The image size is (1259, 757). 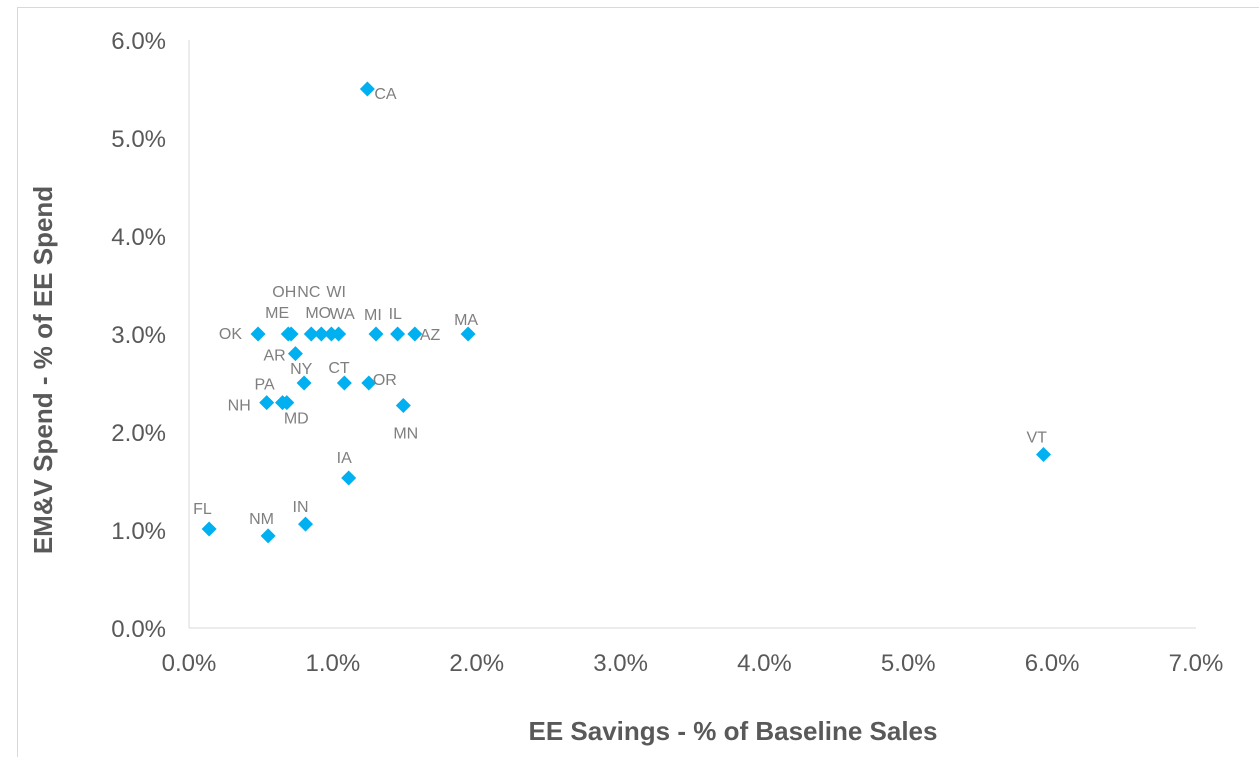 I want to click on y-tick-label: 1.0%, so click(x=138, y=531).